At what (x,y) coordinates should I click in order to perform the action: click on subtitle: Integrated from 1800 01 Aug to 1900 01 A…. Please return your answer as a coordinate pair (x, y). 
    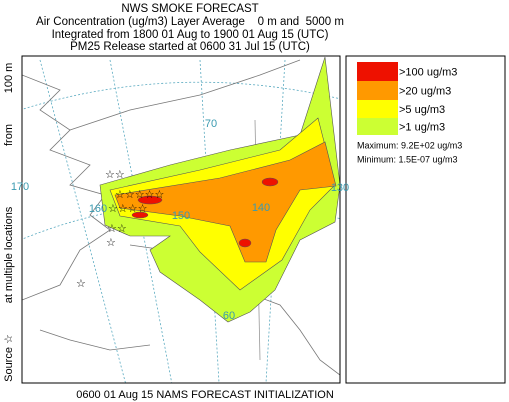
    Looking at the image, I should click on (190, 35).